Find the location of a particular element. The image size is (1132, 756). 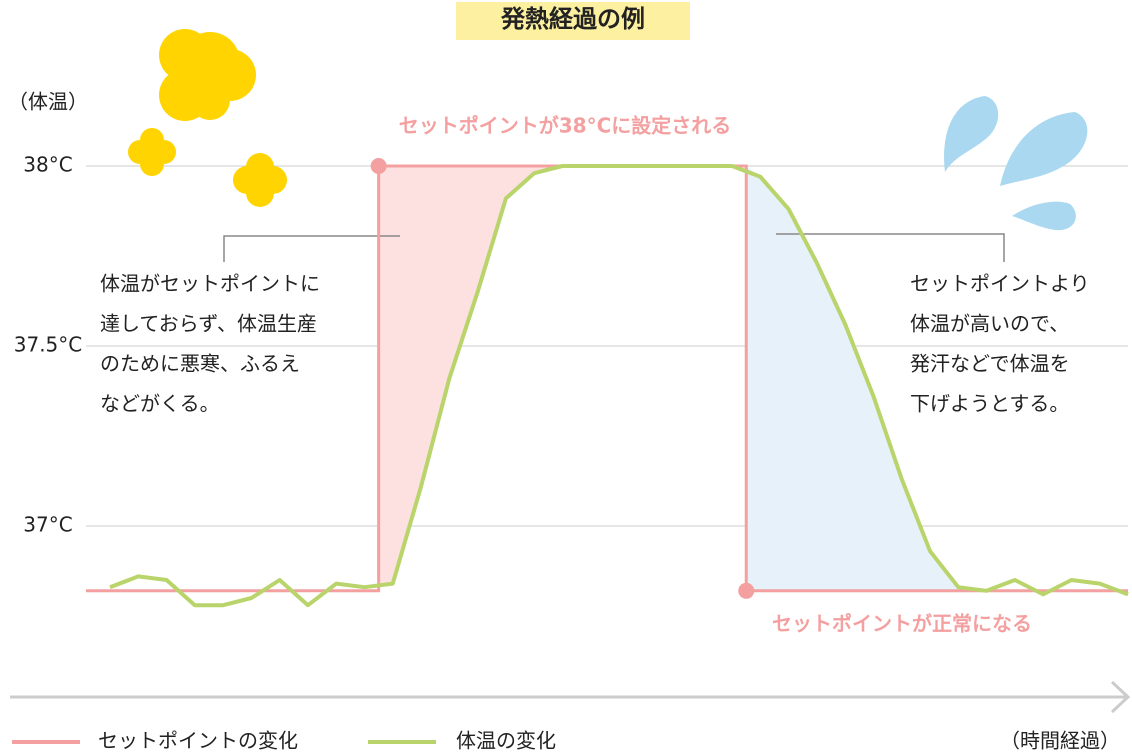

note-line: 体温がセットポイントに is located at coordinates (210, 284).